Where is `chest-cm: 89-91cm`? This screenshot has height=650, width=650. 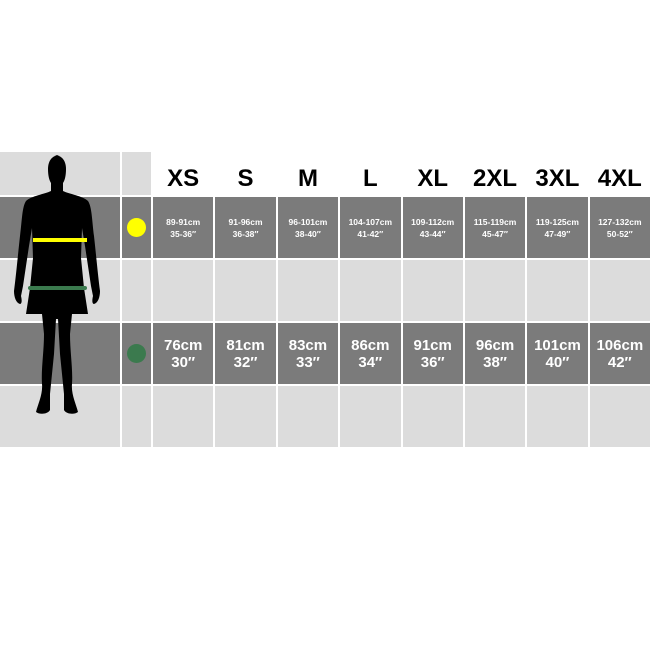
chest-cm: 89-91cm is located at coordinates (183, 221).